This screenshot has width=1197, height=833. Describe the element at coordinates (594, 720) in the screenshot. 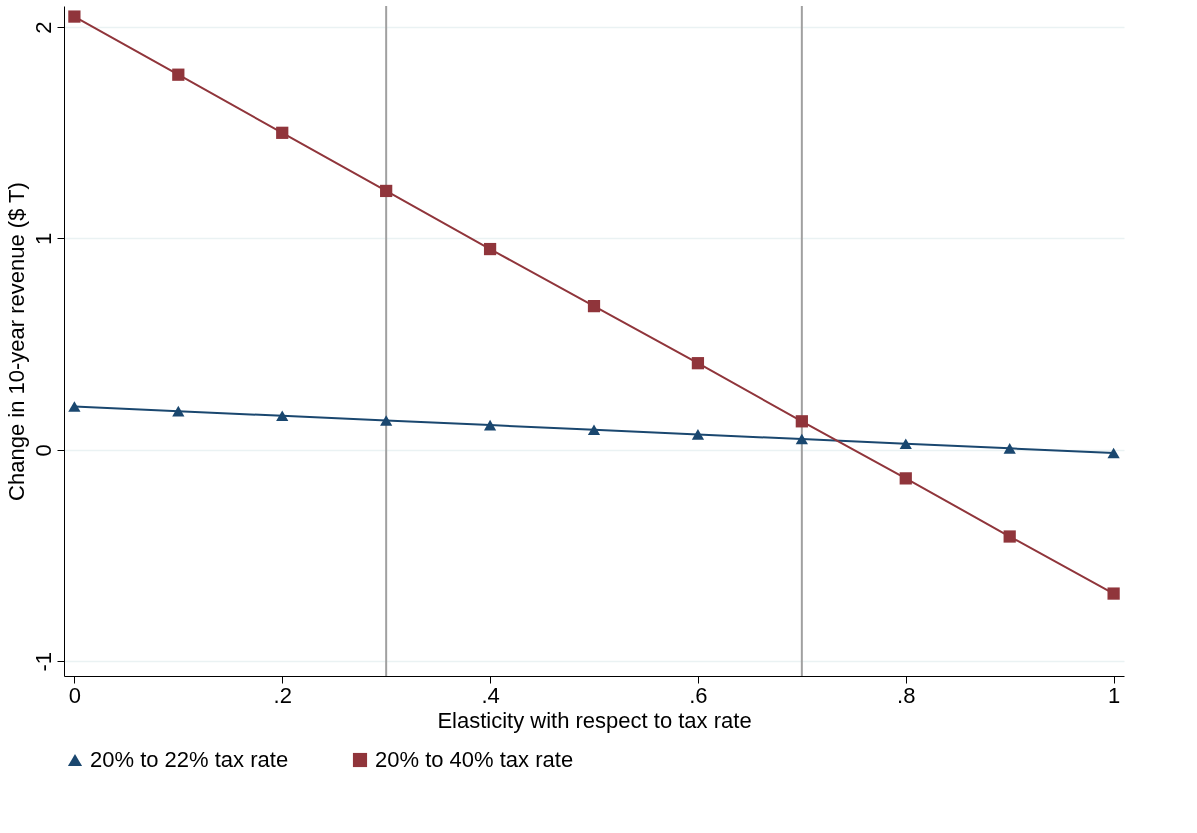

I see `x-axis-title: Elasticity with respect to tax rate` at that location.